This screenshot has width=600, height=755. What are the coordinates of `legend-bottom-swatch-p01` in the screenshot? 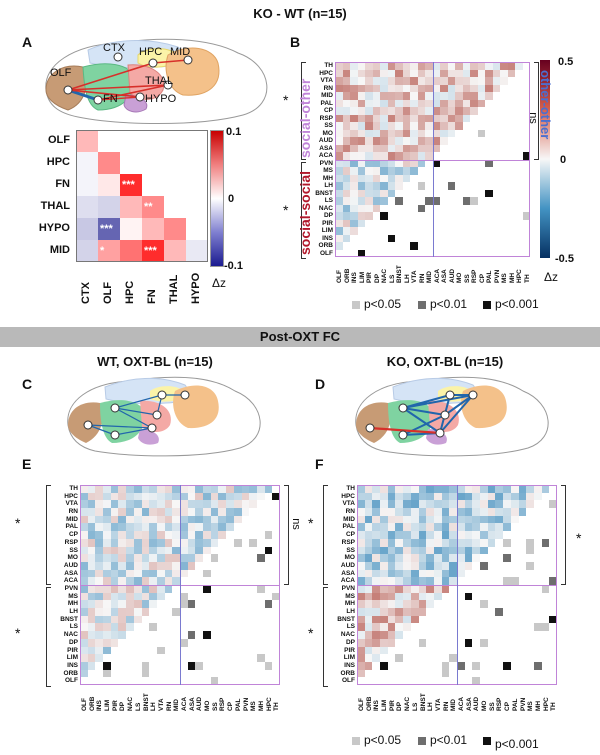 It's located at (422, 741).